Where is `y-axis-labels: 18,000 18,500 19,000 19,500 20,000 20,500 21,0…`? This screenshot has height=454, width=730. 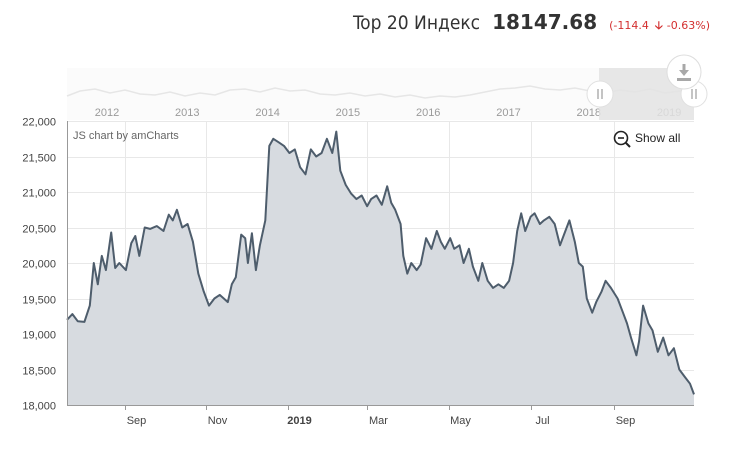 y-axis-labels: 18,000 18,500 19,000 19,500 20,000 20,500 21,0… is located at coordinates (39, 265).